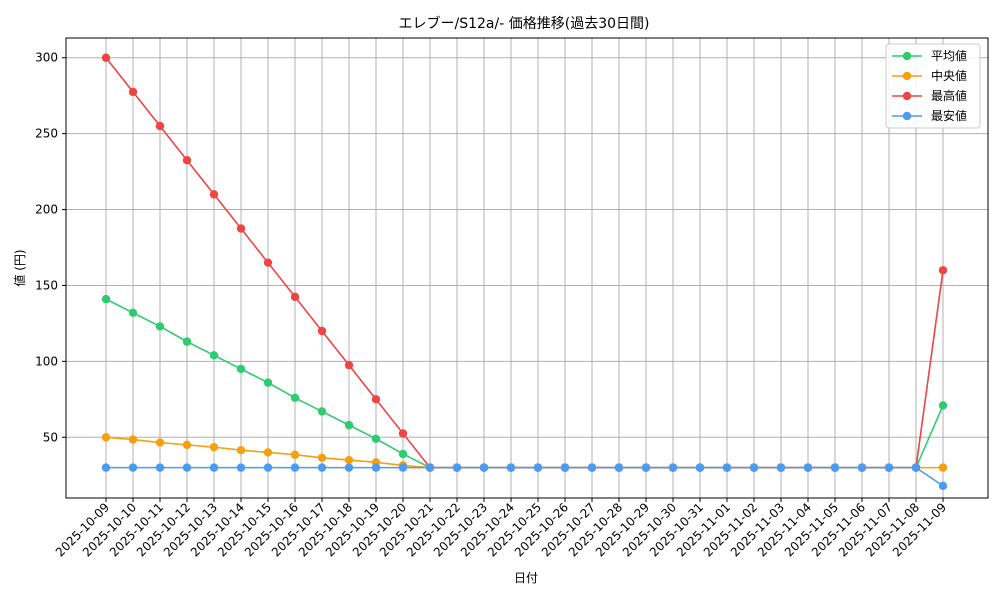 The image size is (1000, 600). I want to click on y-tick-label: 250, so click(46, 134).